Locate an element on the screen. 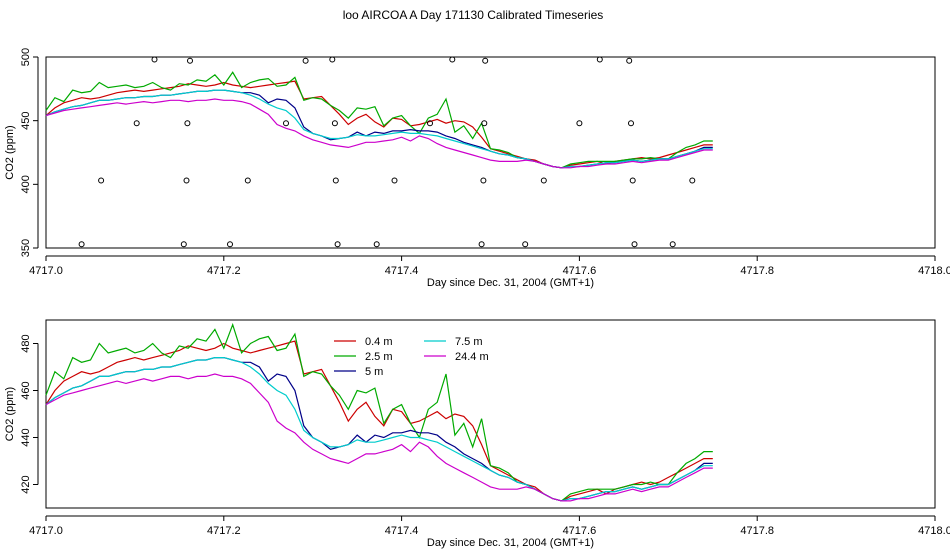  y-tick-label: 400 is located at coordinates (26, 184).